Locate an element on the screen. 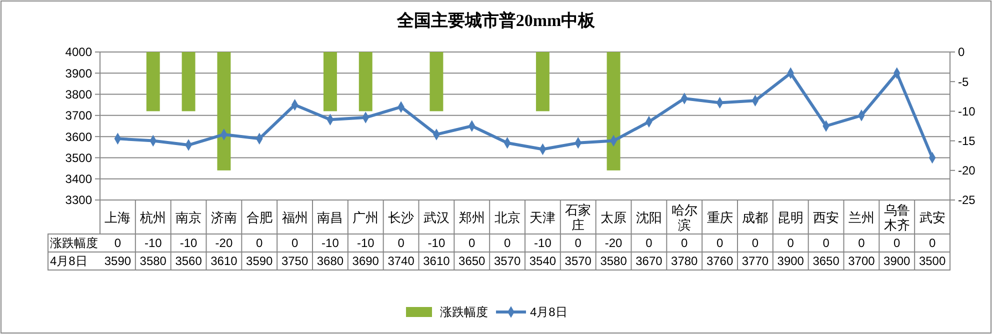 The height and width of the screenshot is (334, 992). data-label: 3670 is located at coordinates (649, 261).